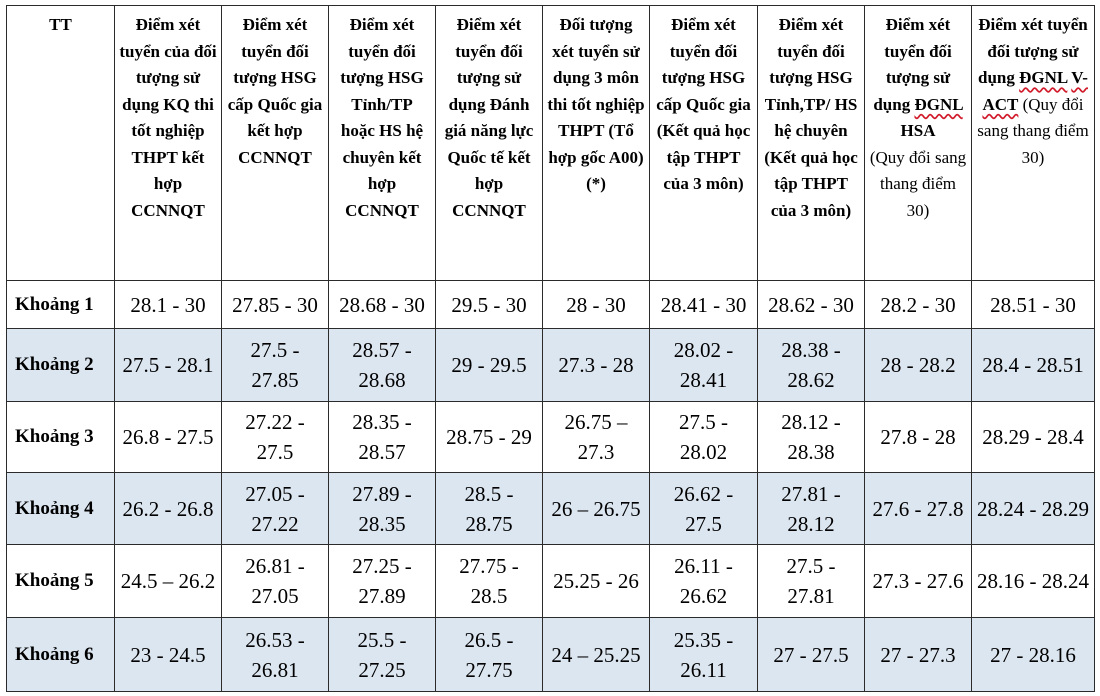  What do you see at coordinates (168, 304) in the screenshot?
I see `score-cell: 28.1 - 30` at bounding box center [168, 304].